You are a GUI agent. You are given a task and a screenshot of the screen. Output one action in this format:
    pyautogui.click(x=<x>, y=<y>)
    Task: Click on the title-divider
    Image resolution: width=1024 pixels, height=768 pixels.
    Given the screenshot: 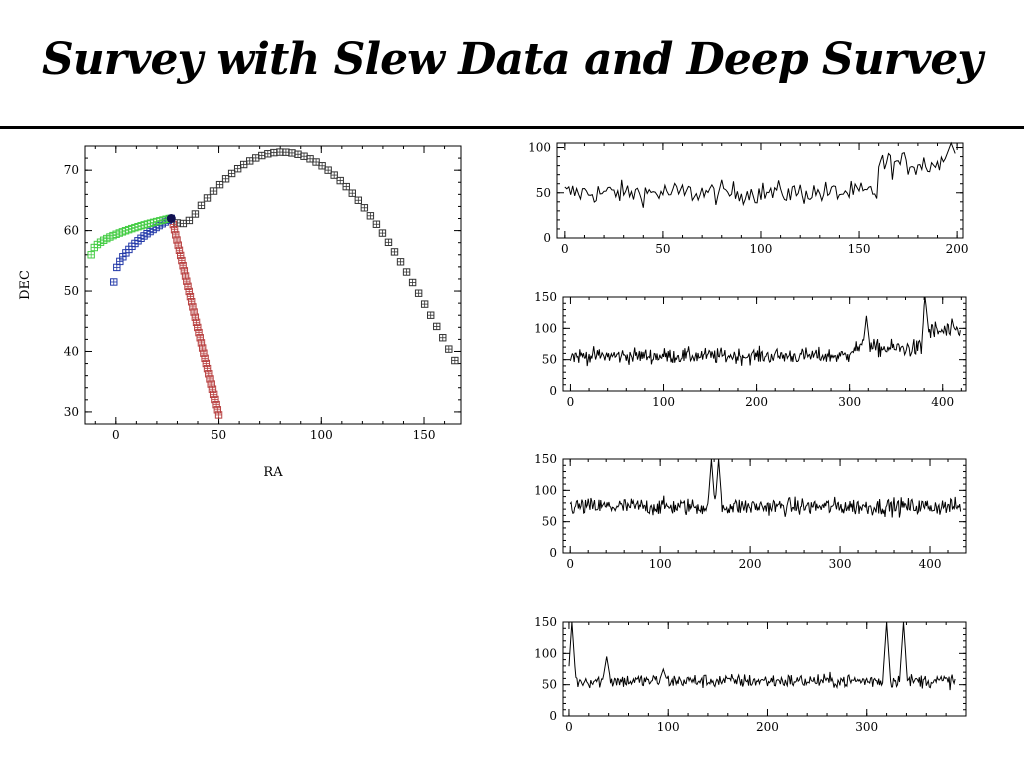 What is the action you would take?
    pyautogui.click(x=512, y=127)
    